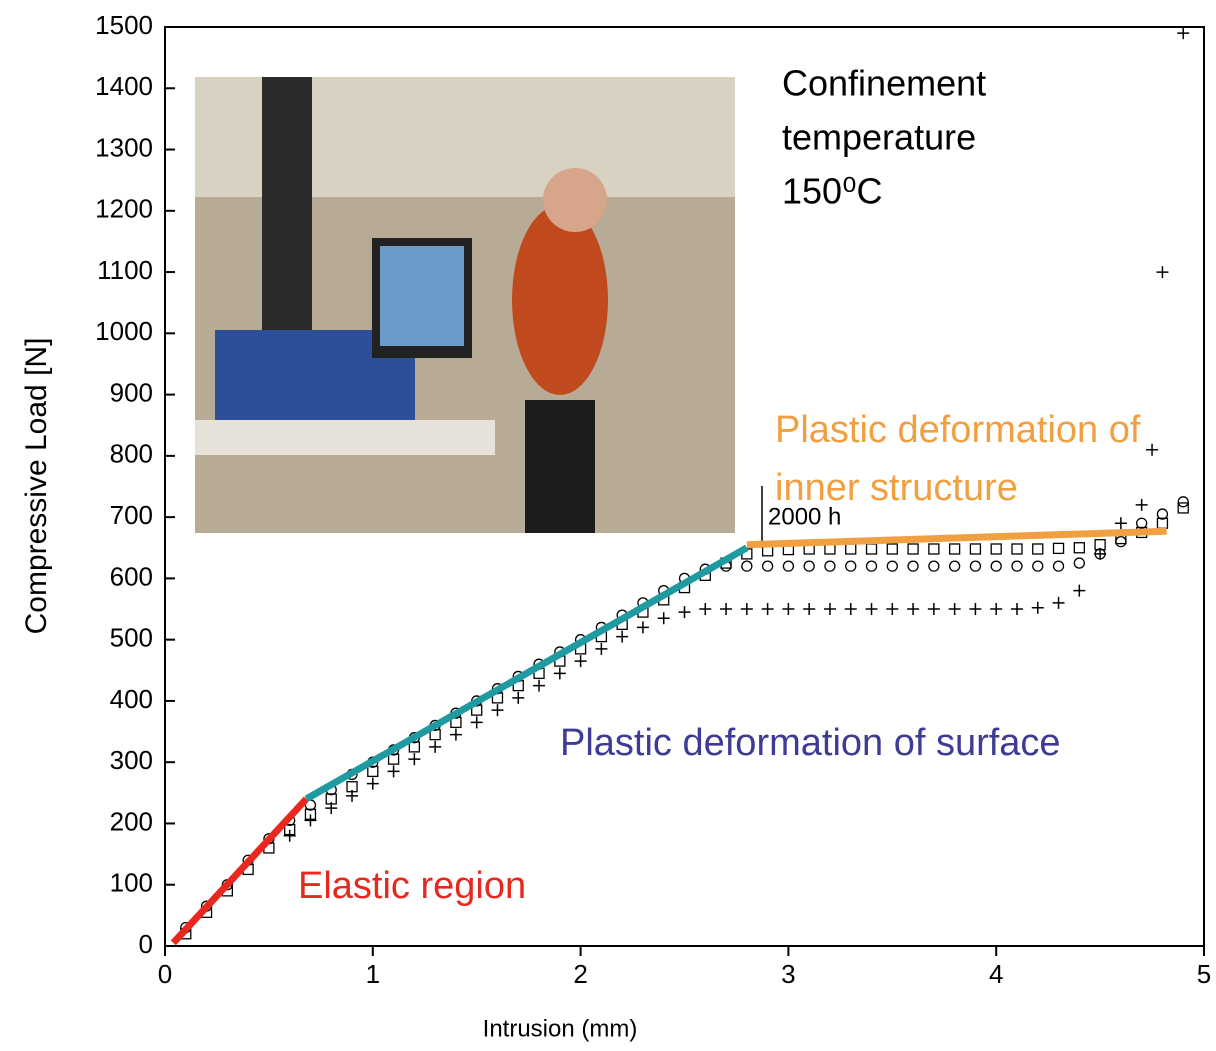  Describe the element at coordinates (804, 516) in the screenshot. I see `annotation: 2000 h` at that location.